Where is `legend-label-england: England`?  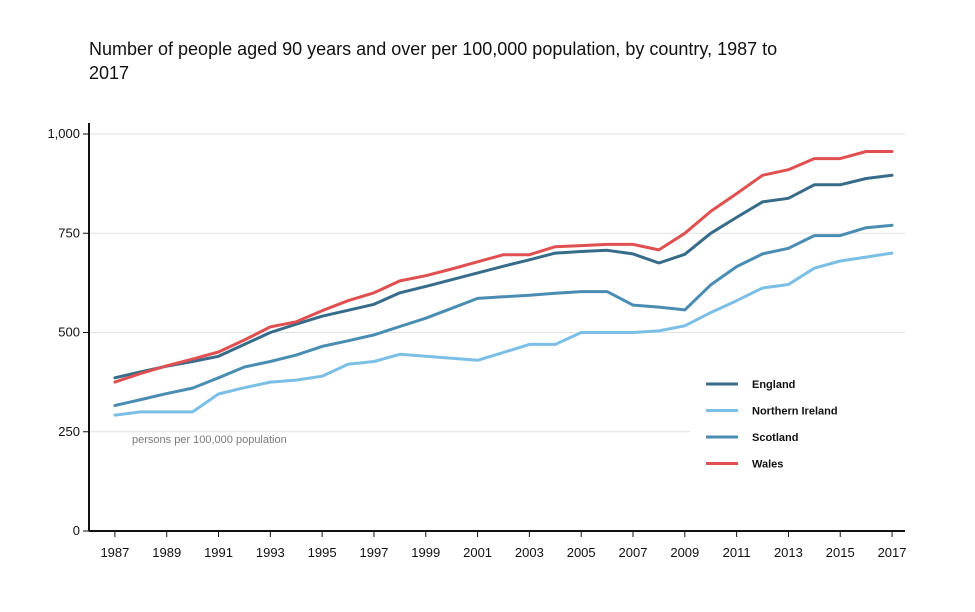
legend-label-england: England is located at coordinates (773, 385).